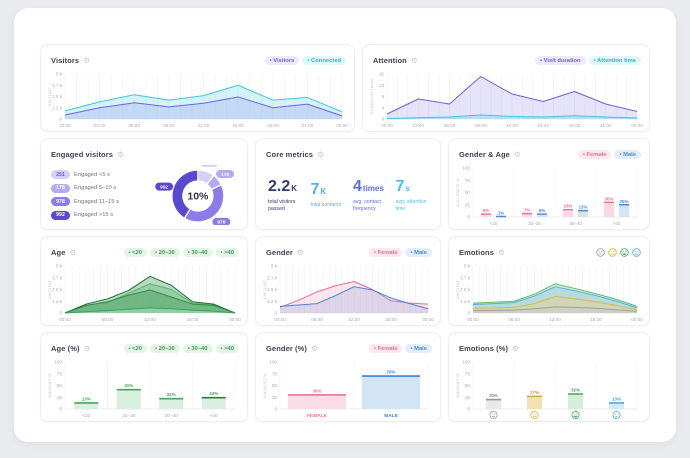 The width and height of the screenshot is (690, 458). I want to click on metric-label: total visitors passed, so click(282, 205).